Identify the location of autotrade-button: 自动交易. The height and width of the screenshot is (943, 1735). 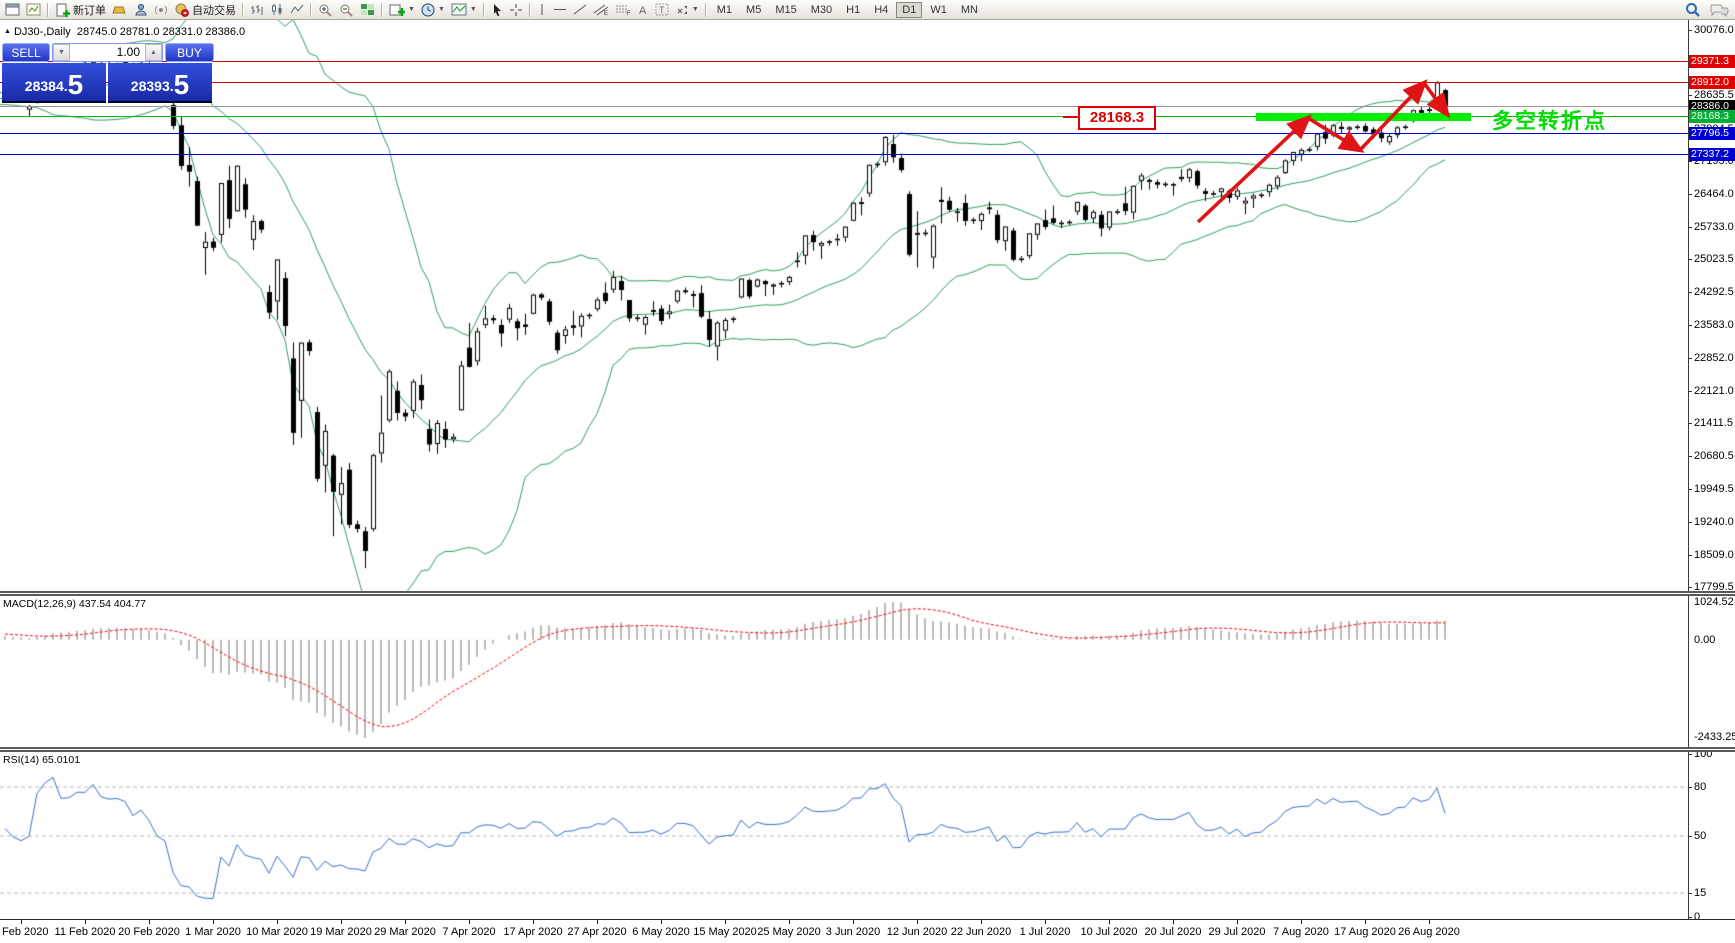
(205, 10).